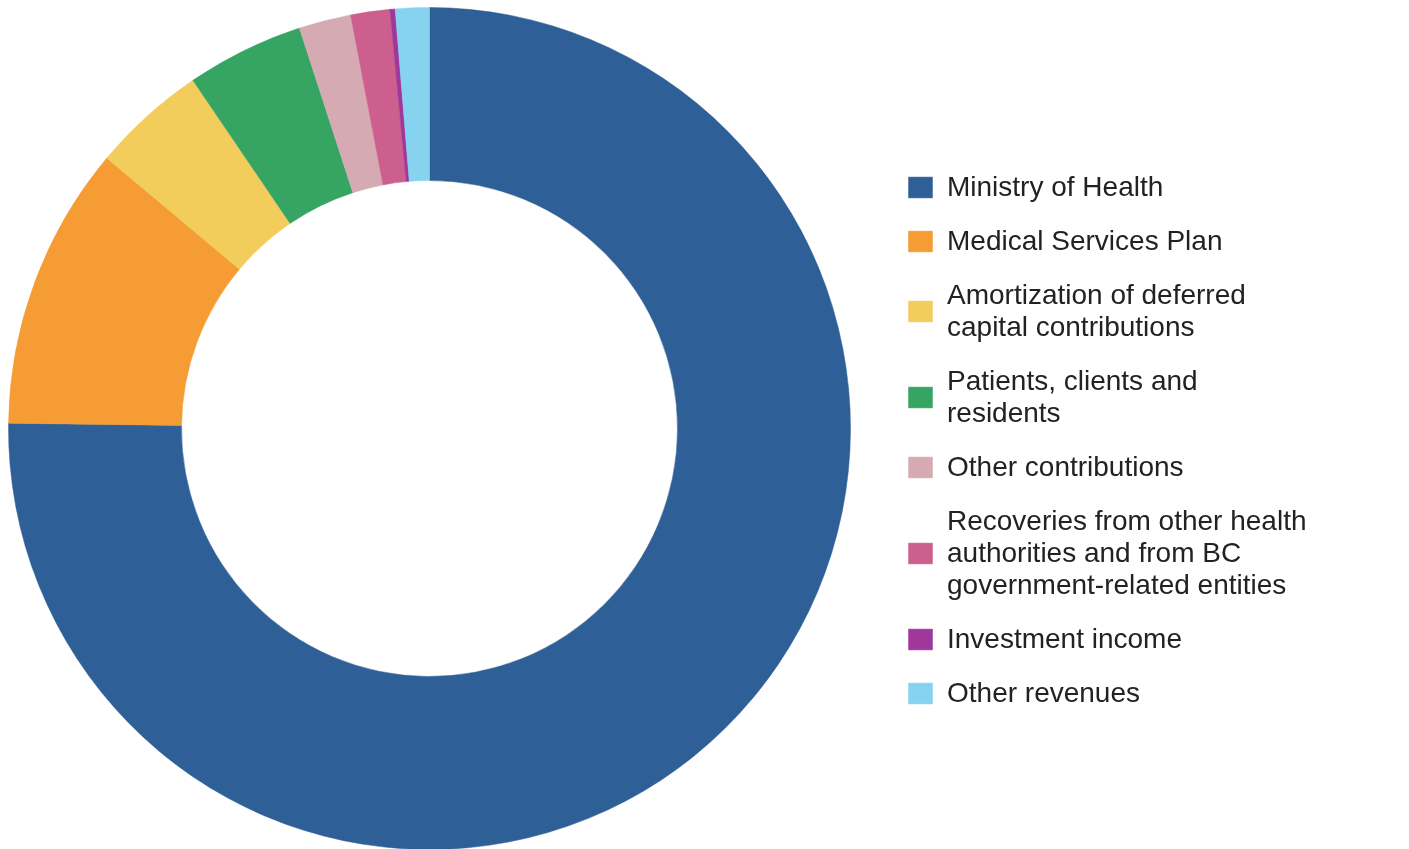 The height and width of the screenshot is (849, 1409). Describe the element at coordinates (1072, 397) in the screenshot. I see `legend-label: Patients, clients and residents` at that location.